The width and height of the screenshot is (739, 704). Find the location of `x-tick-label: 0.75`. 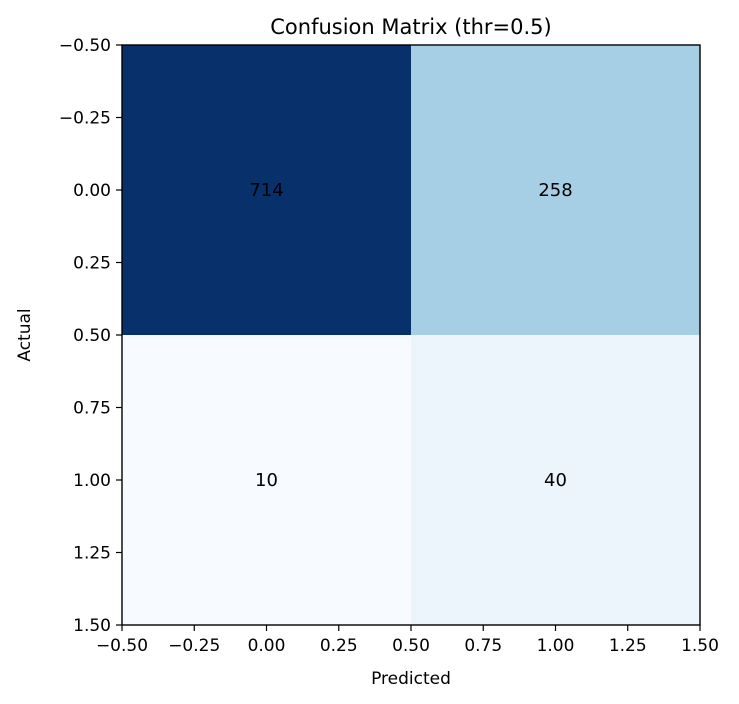

x-tick-label: 0.75 is located at coordinates (483, 646).